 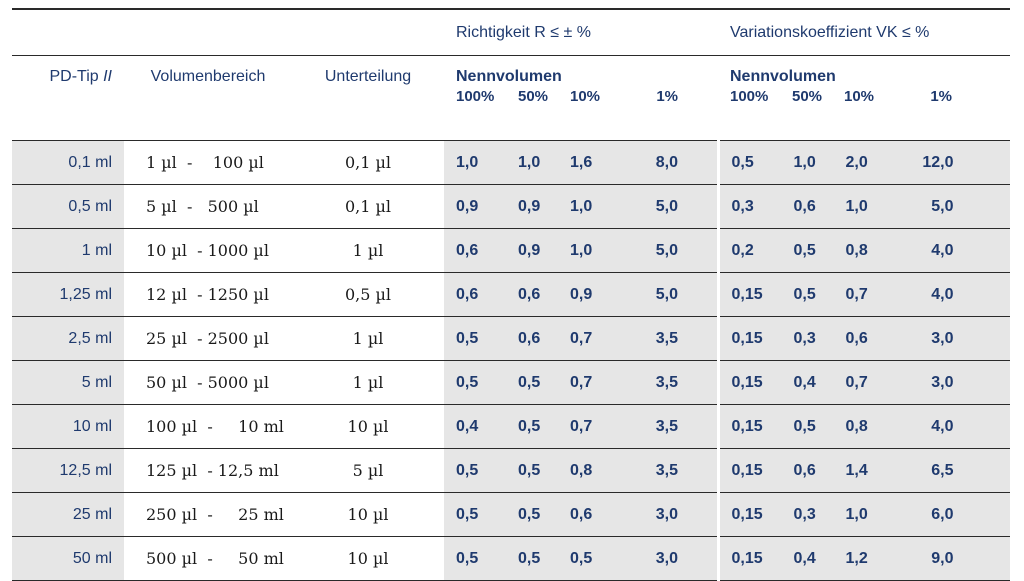 What do you see at coordinates (864, 32) in the screenshot?
I see `variationskoeffizient-header: Variationskoeffizient VK ≤ %` at bounding box center [864, 32].